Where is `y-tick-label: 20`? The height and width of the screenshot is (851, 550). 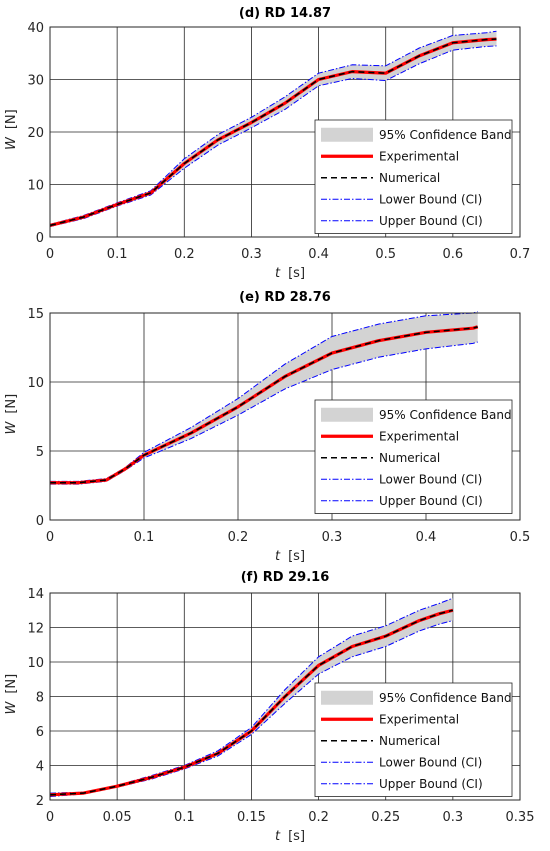
y-tick-label: 20 is located at coordinates (35, 133).